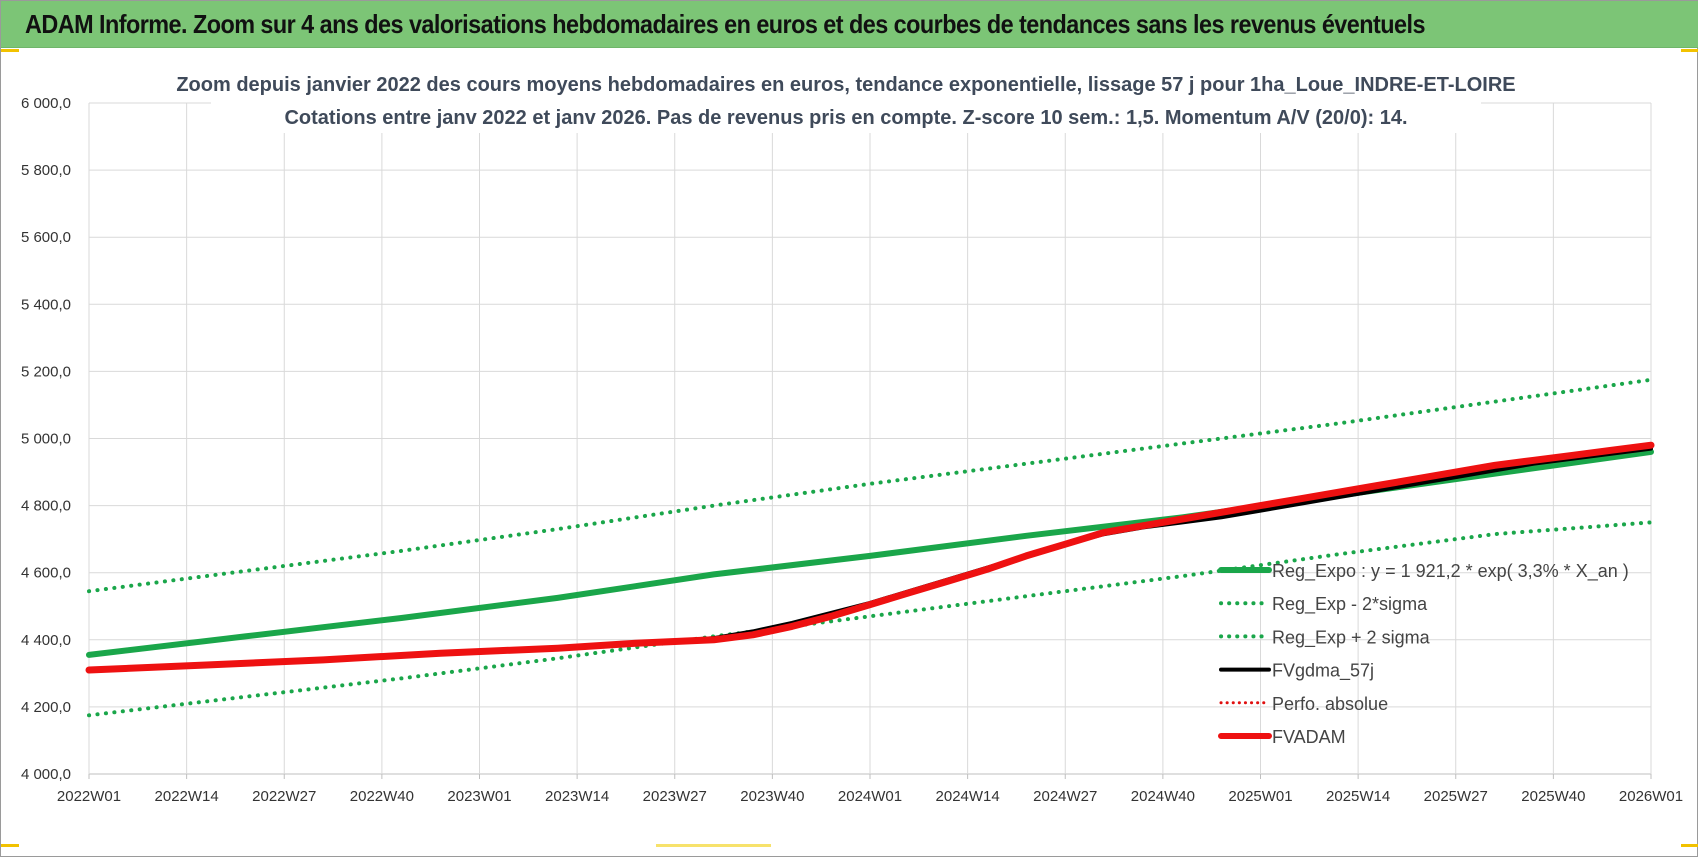 Image resolution: width=1698 pixels, height=858 pixels. I want to click on y-tick-label: 4 400,0, so click(46, 640).